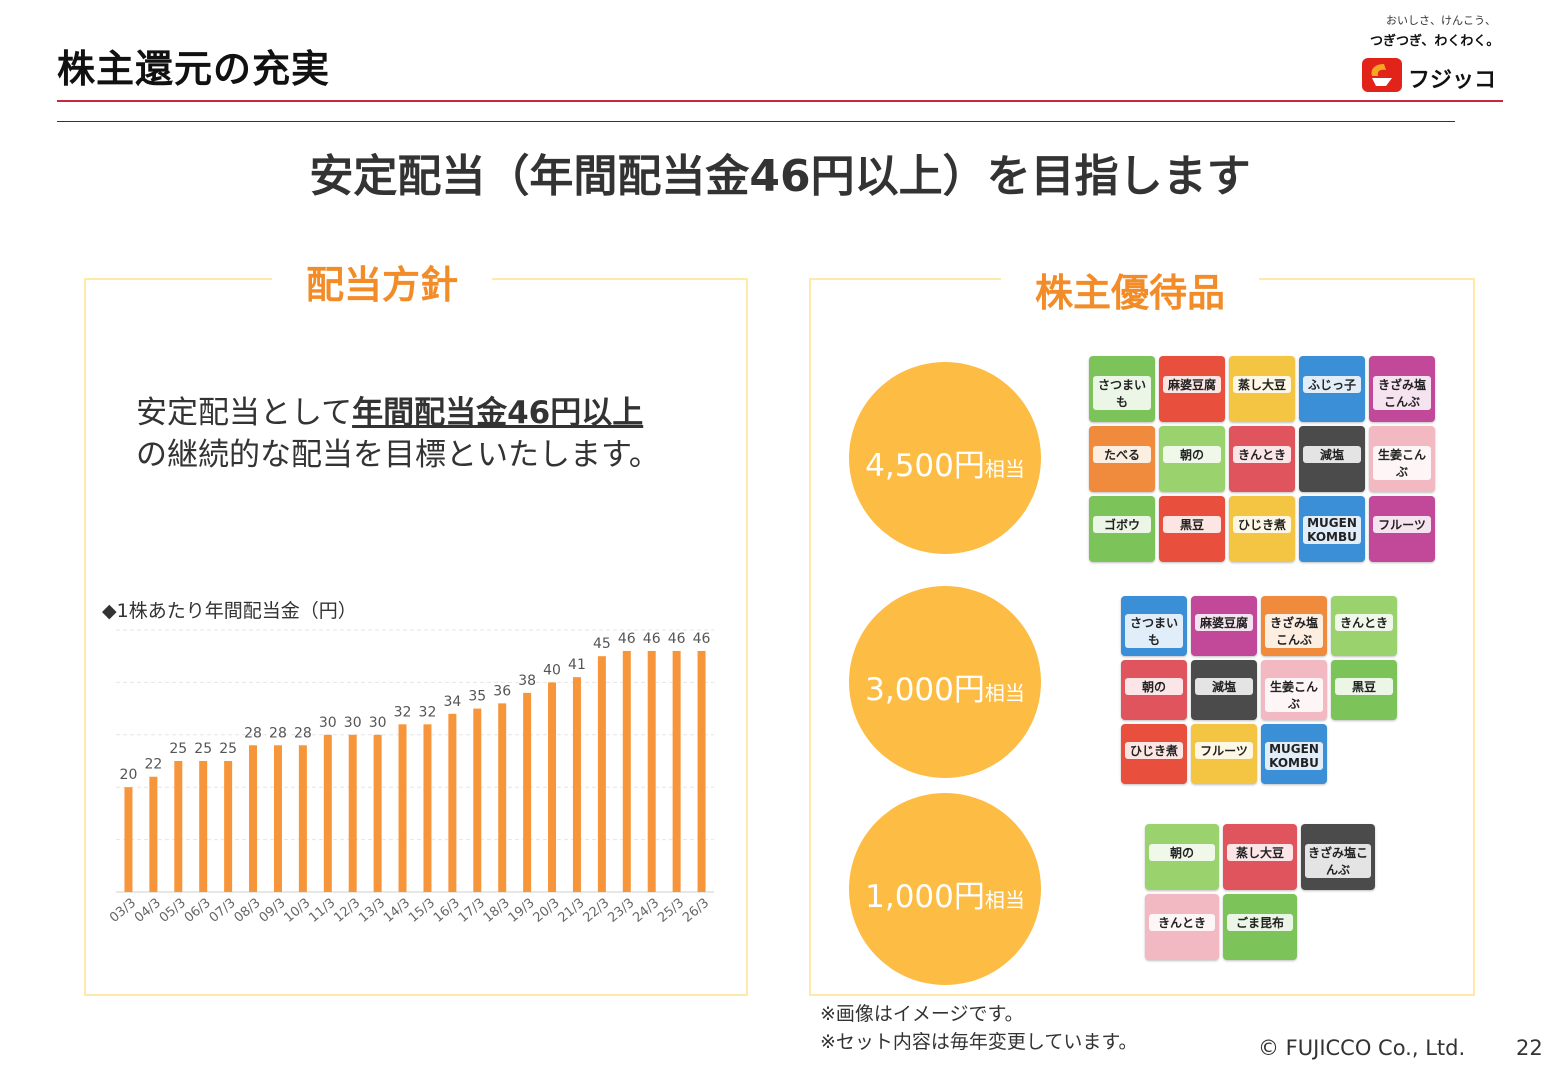 This screenshot has width=1560, height=1080. What do you see at coordinates (621, 911) in the screenshot?
I see `chart-tick-label: 23/3` at bounding box center [621, 911].